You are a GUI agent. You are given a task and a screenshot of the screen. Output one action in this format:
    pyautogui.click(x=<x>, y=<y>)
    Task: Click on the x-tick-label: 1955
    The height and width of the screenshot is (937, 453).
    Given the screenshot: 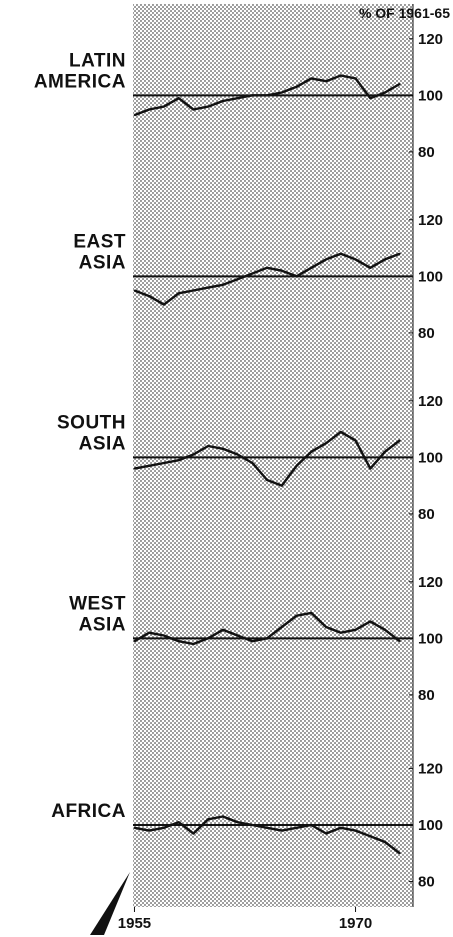 What is the action you would take?
    pyautogui.click(x=134, y=923)
    